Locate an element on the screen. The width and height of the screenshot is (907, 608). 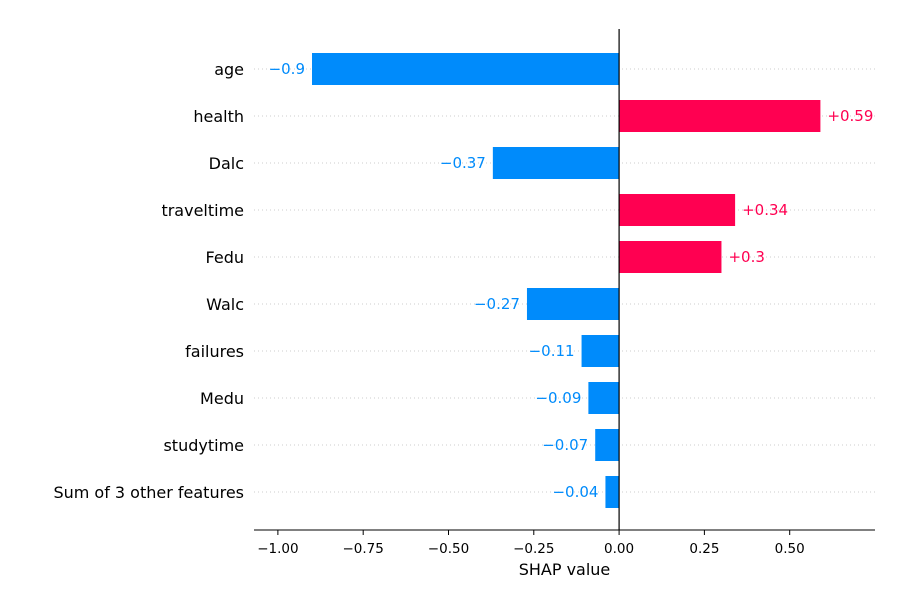
x-tick-label: −0.50 is located at coordinates (448, 549).